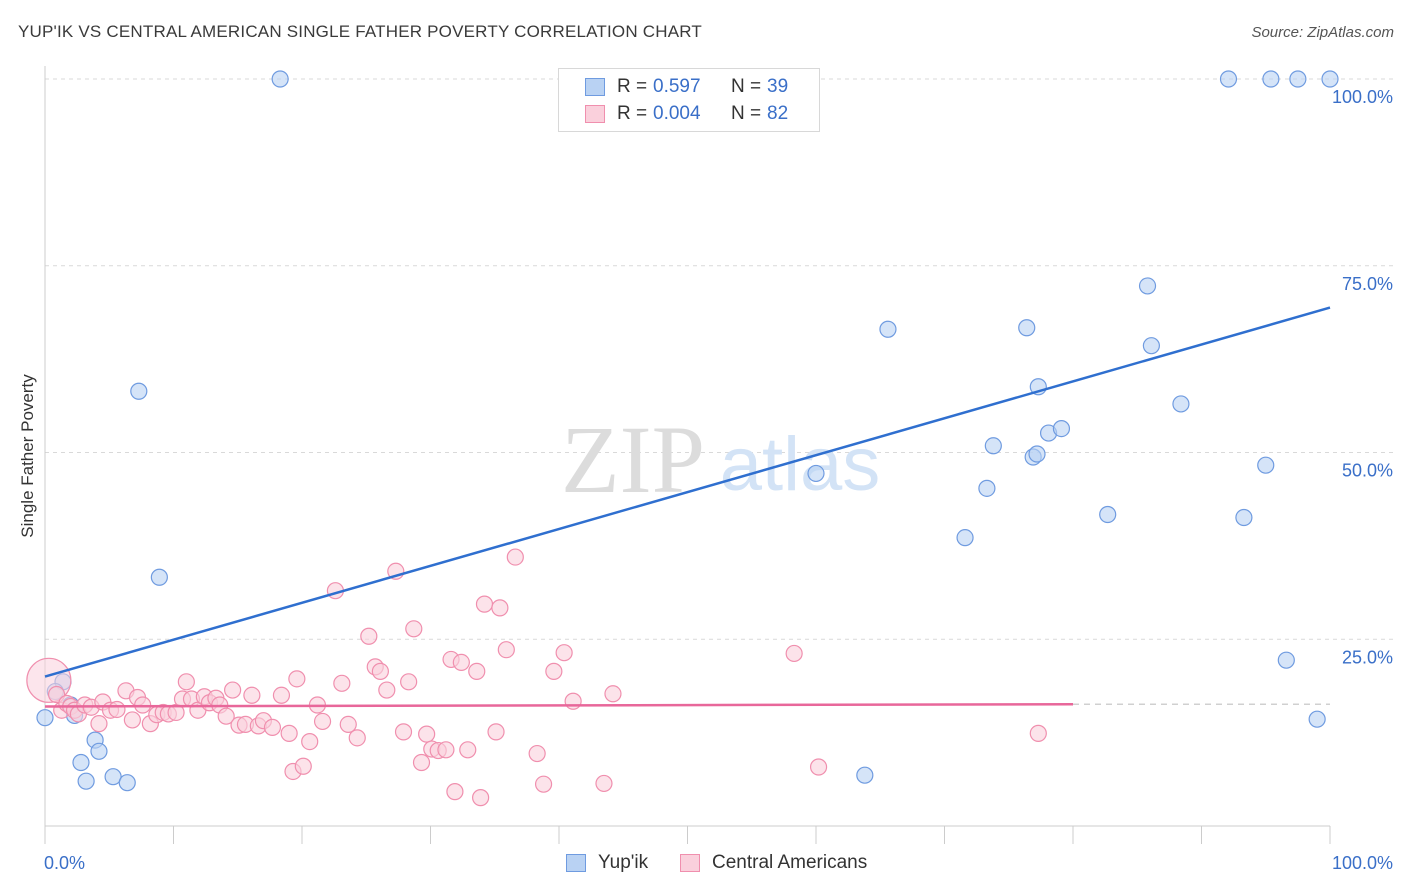  I want to click on legend-row-central-americans: R = 0.004 N = 82, so click(686, 114).